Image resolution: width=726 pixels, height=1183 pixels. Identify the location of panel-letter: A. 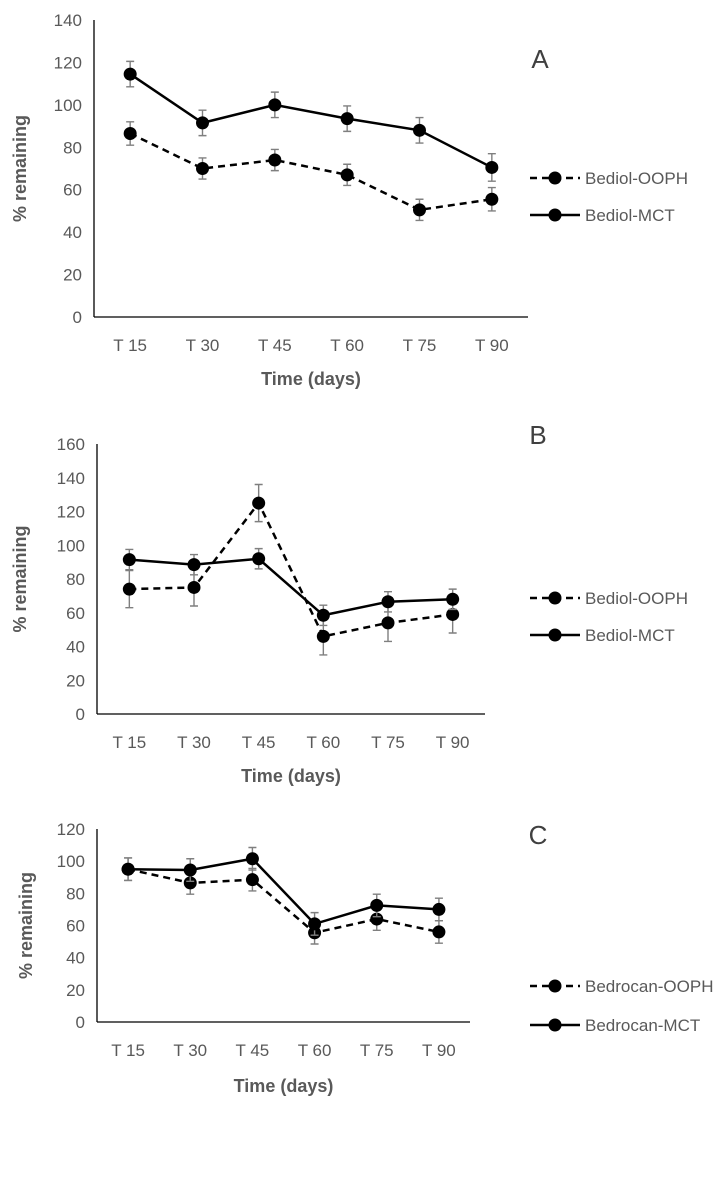
(540, 59).